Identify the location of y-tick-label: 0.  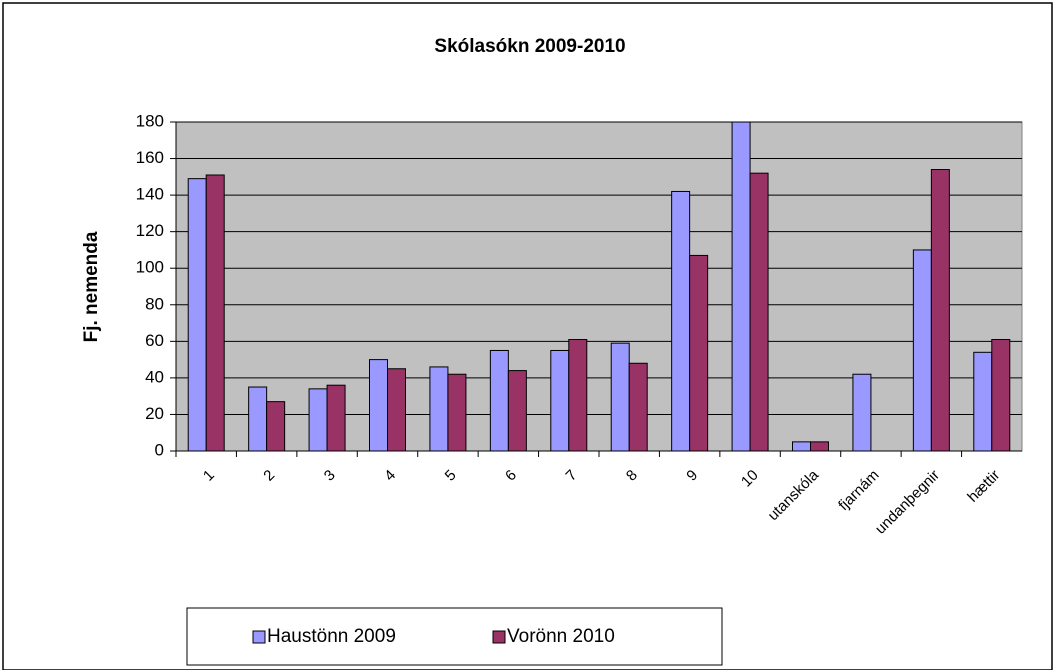
(159, 449).